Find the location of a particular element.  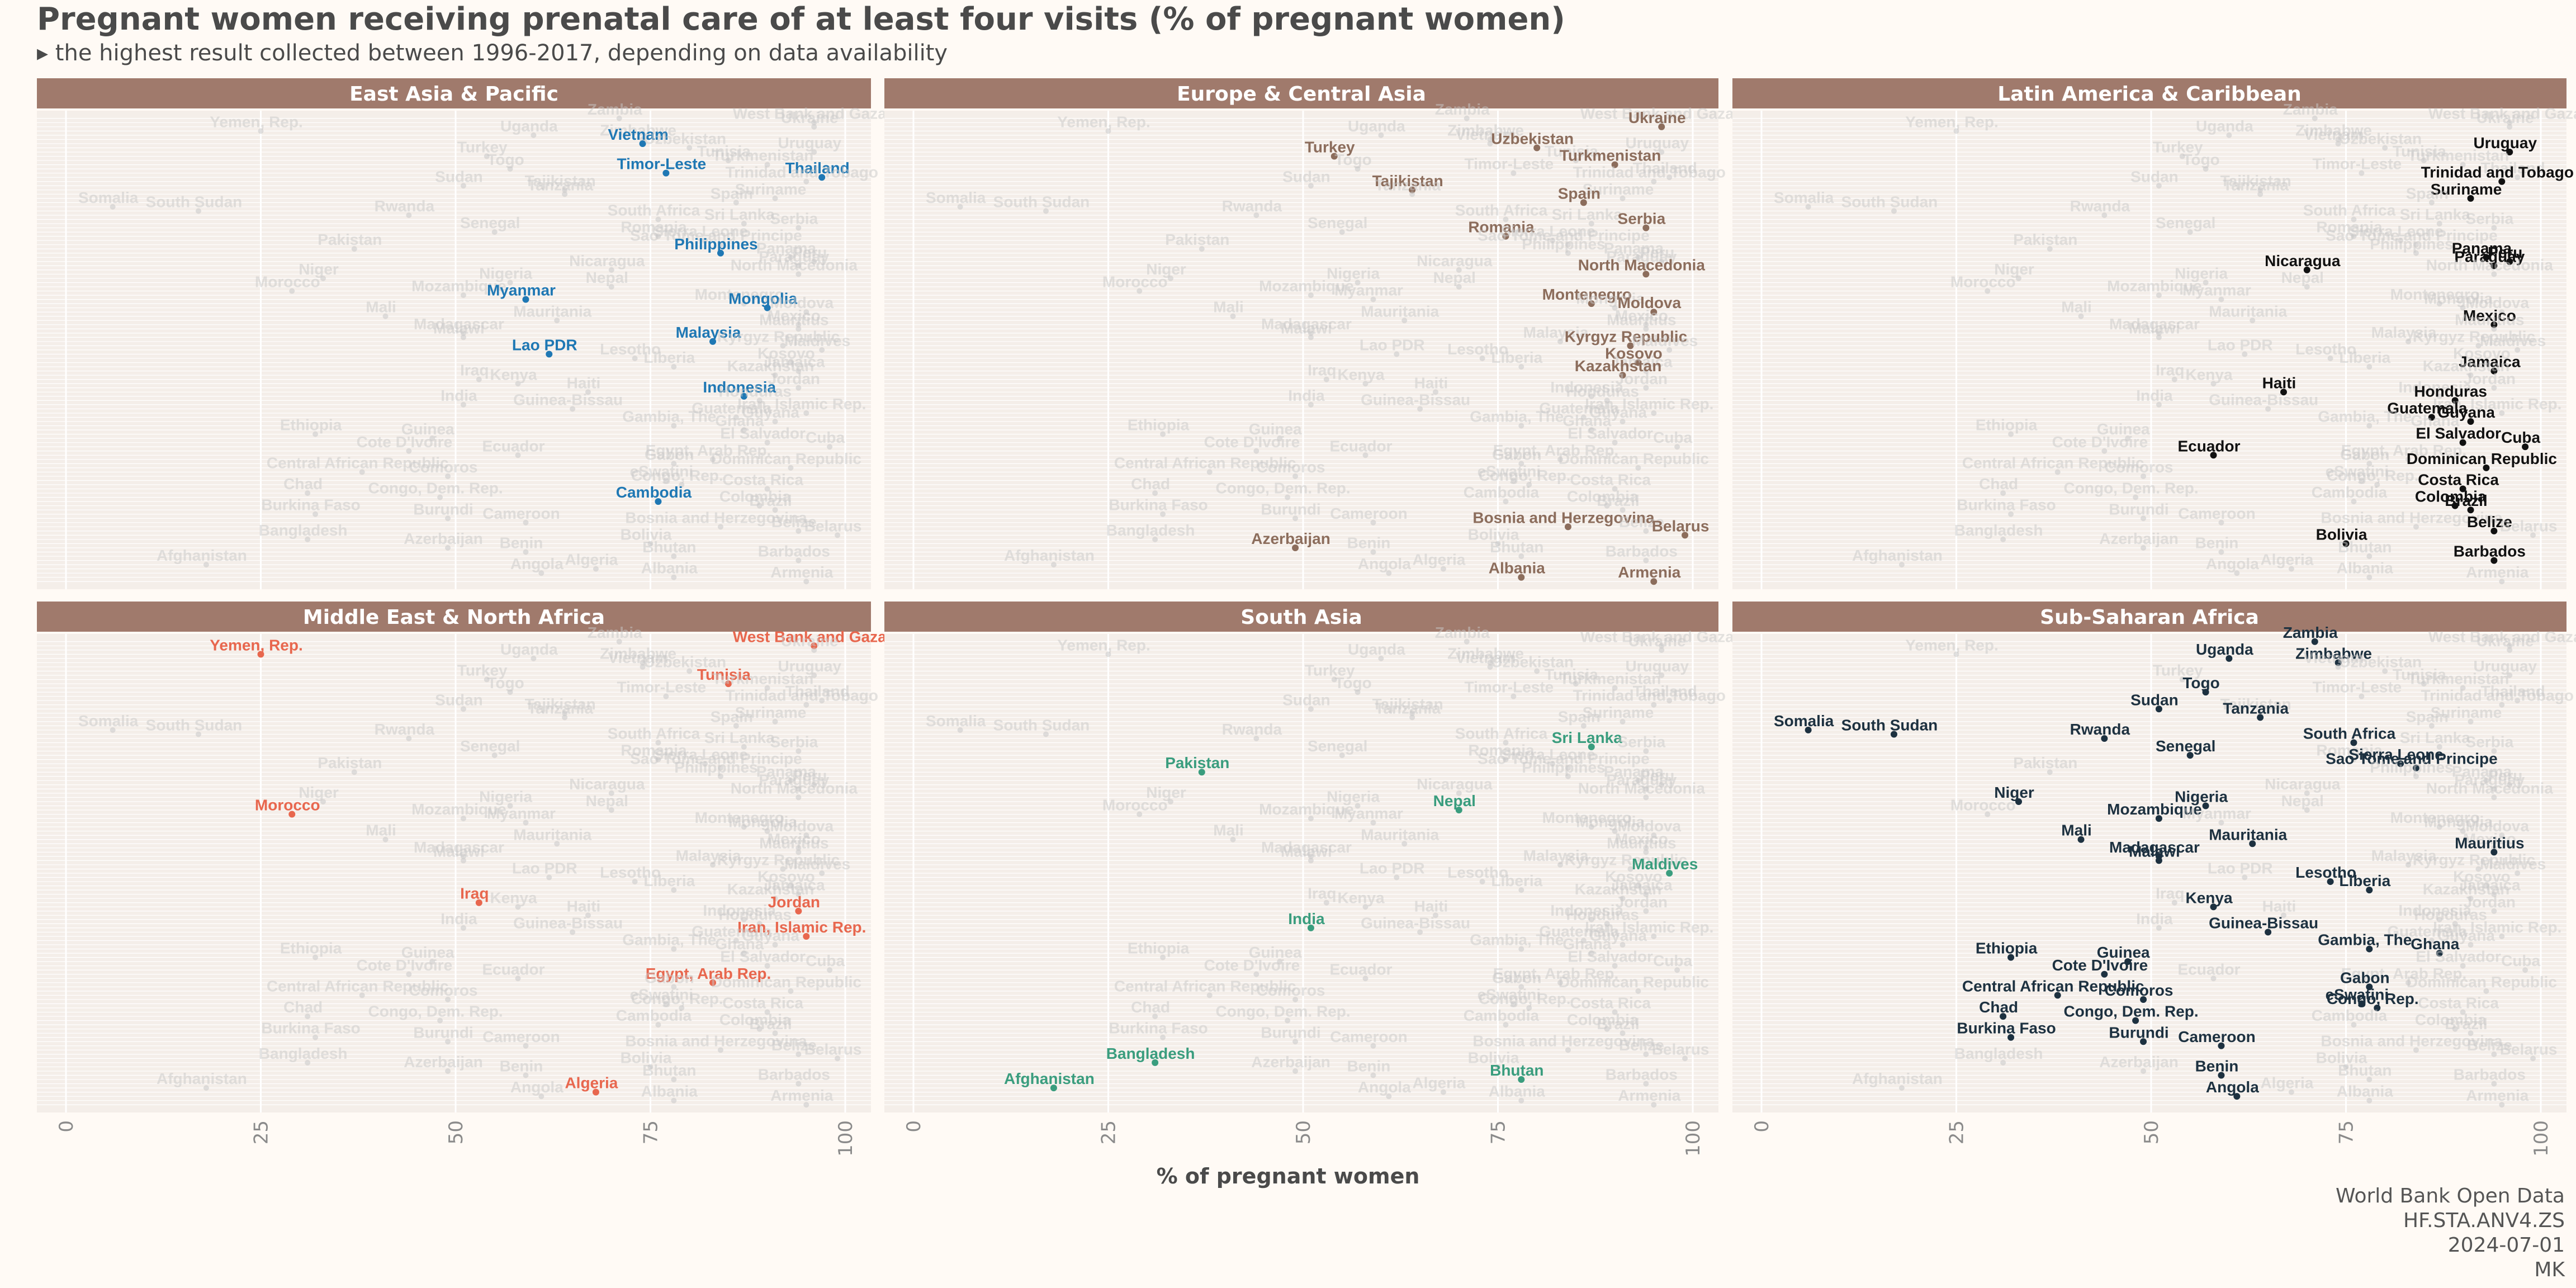

point-label: Bolivia is located at coordinates (1493, 534).